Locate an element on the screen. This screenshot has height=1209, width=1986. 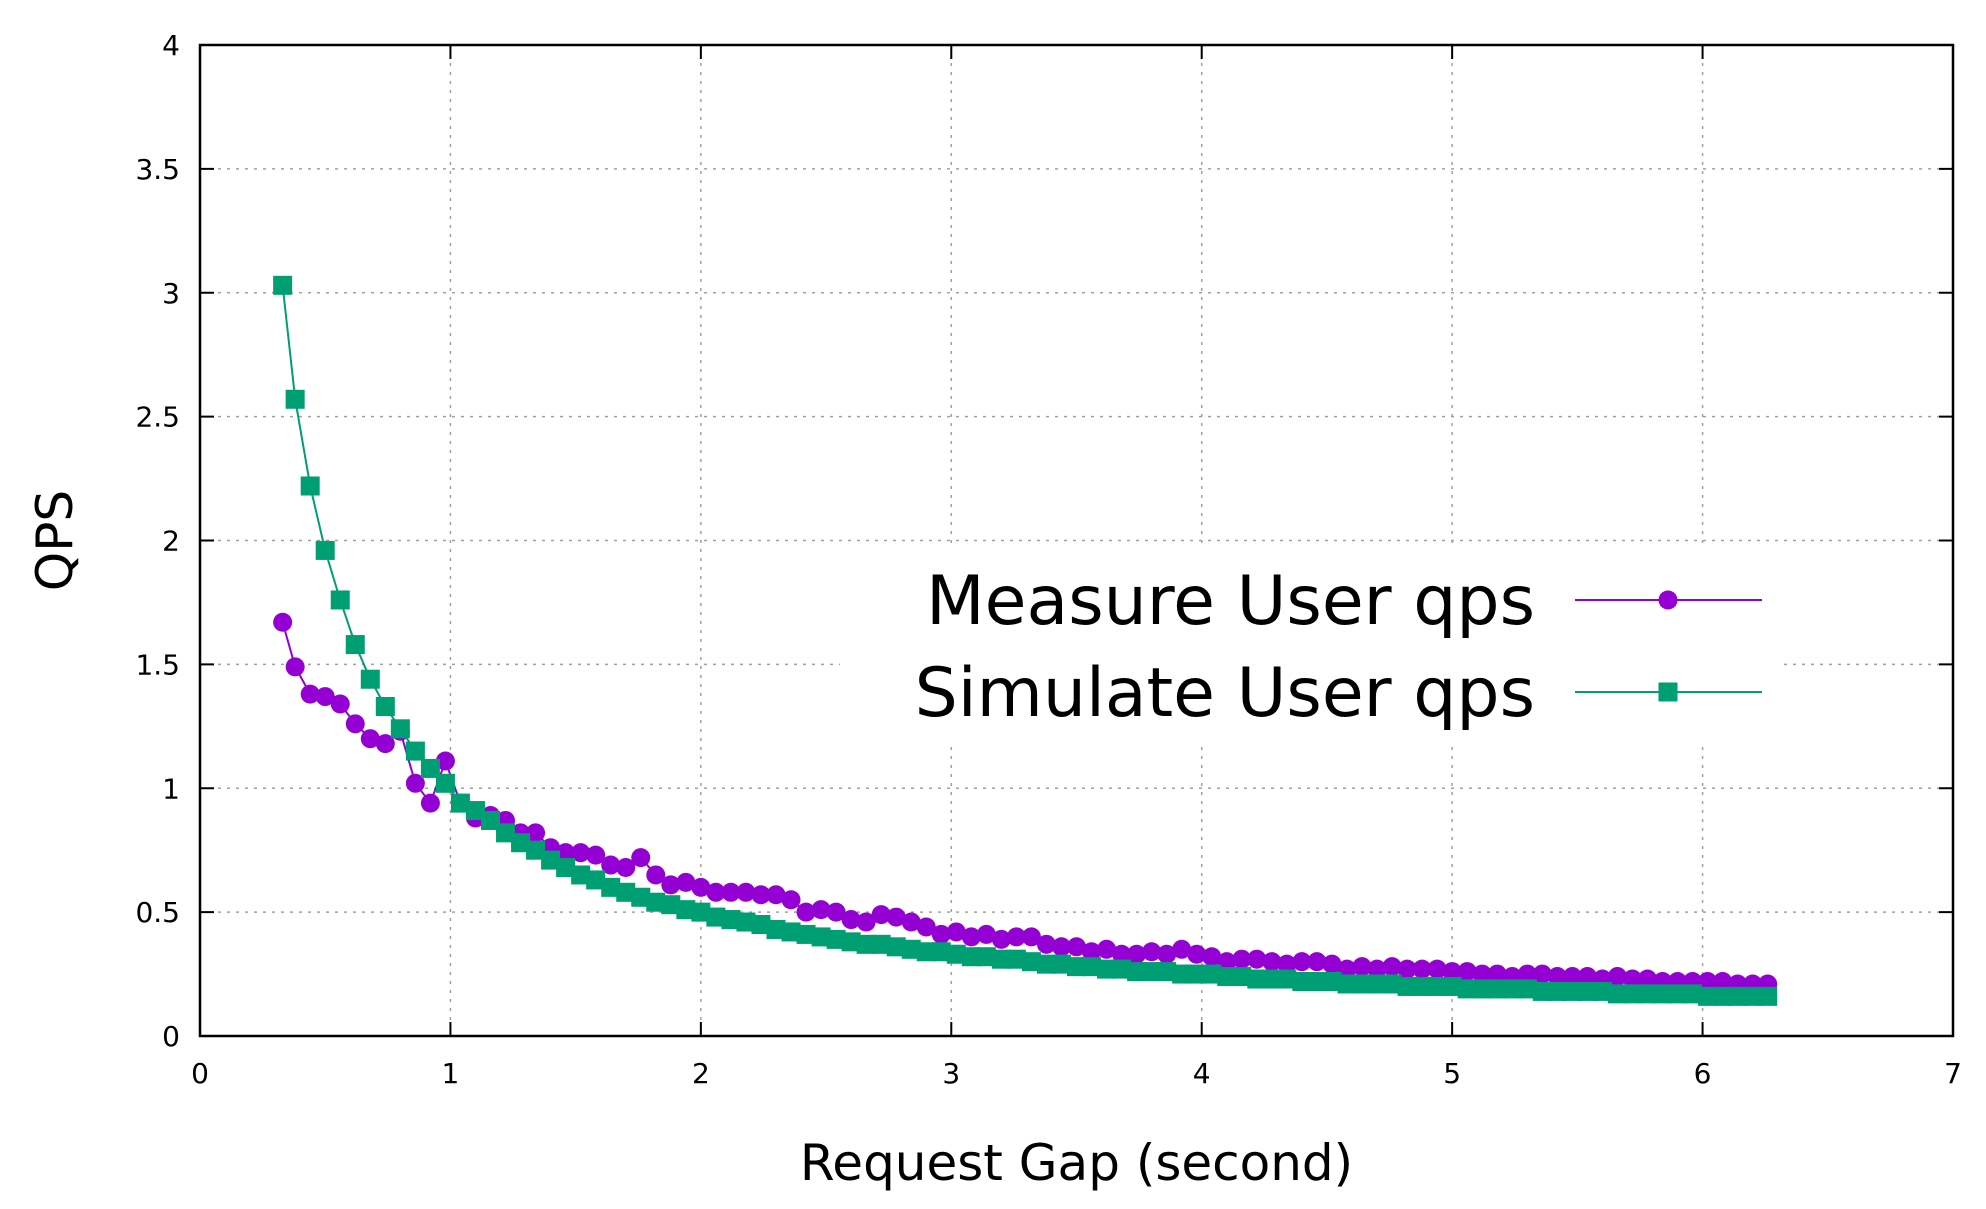
x-tick-label: 6 is located at coordinates (1703, 1073).